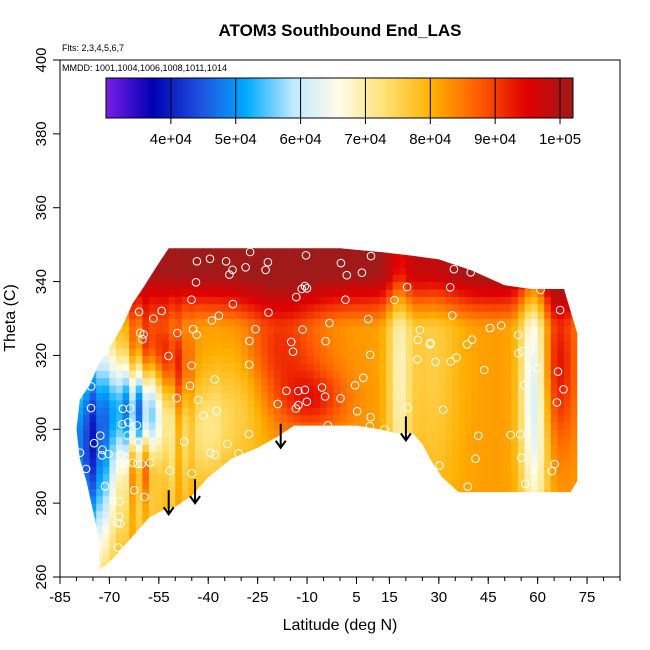 This screenshot has width=650, height=650. What do you see at coordinates (41, 576) in the screenshot?
I see `y-tick-label: 260` at bounding box center [41, 576].